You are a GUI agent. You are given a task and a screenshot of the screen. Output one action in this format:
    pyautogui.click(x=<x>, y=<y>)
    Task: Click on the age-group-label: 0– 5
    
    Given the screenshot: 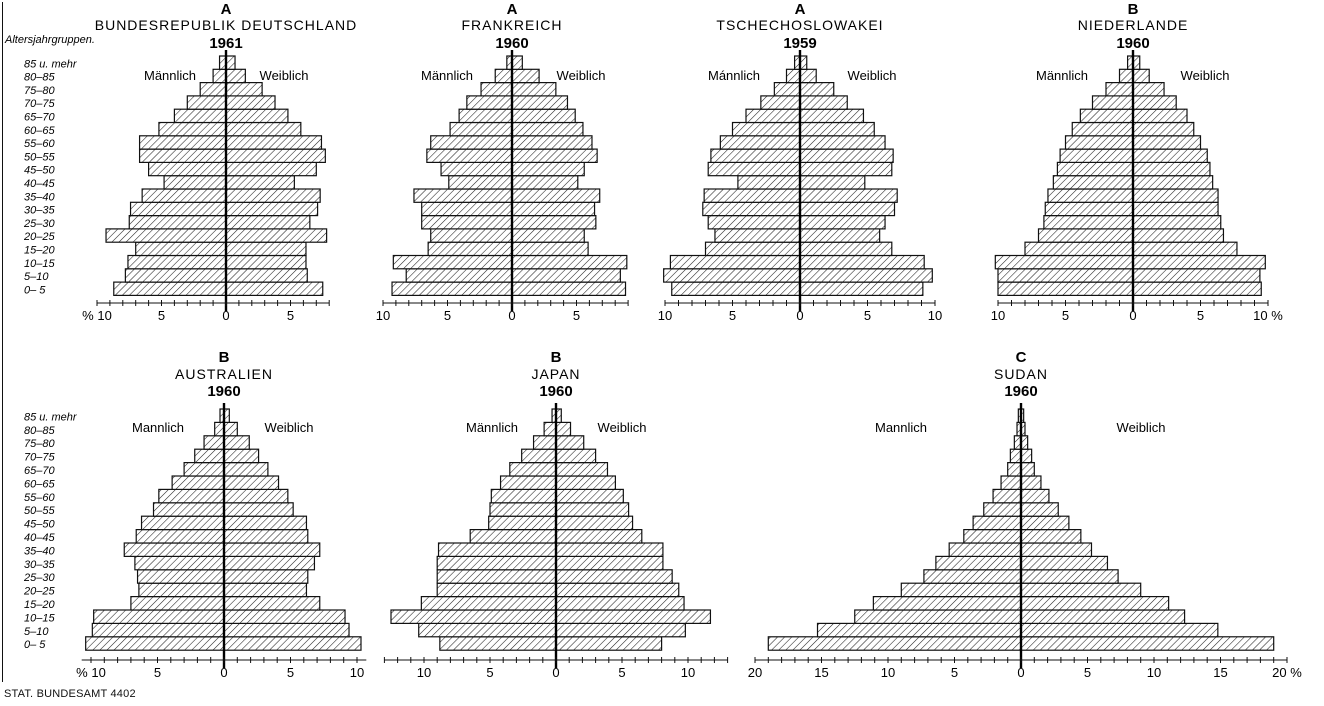 What is the action you would take?
    pyautogui.click(x=35, y=645)
    